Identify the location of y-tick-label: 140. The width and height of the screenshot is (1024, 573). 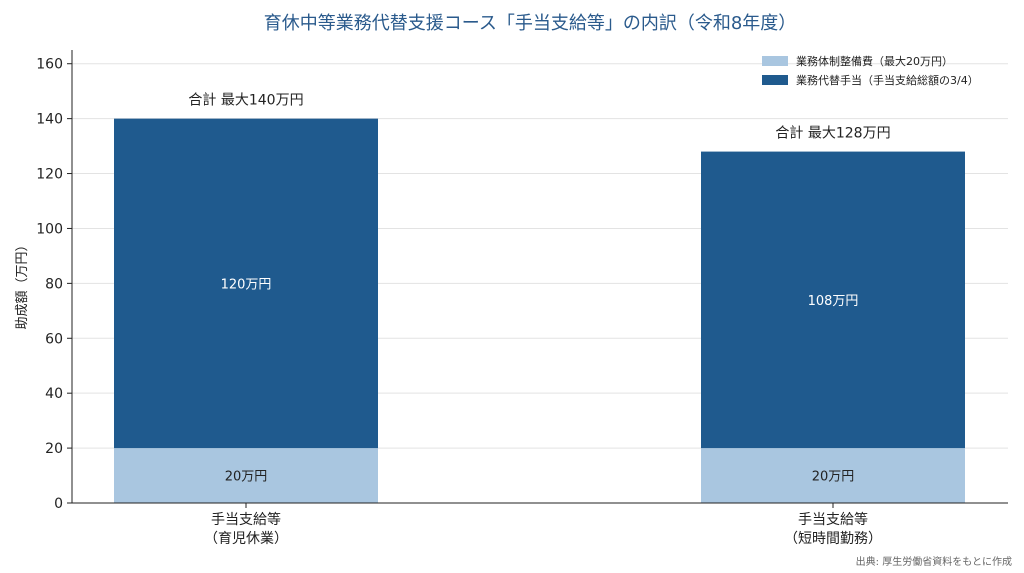
(49, 120).